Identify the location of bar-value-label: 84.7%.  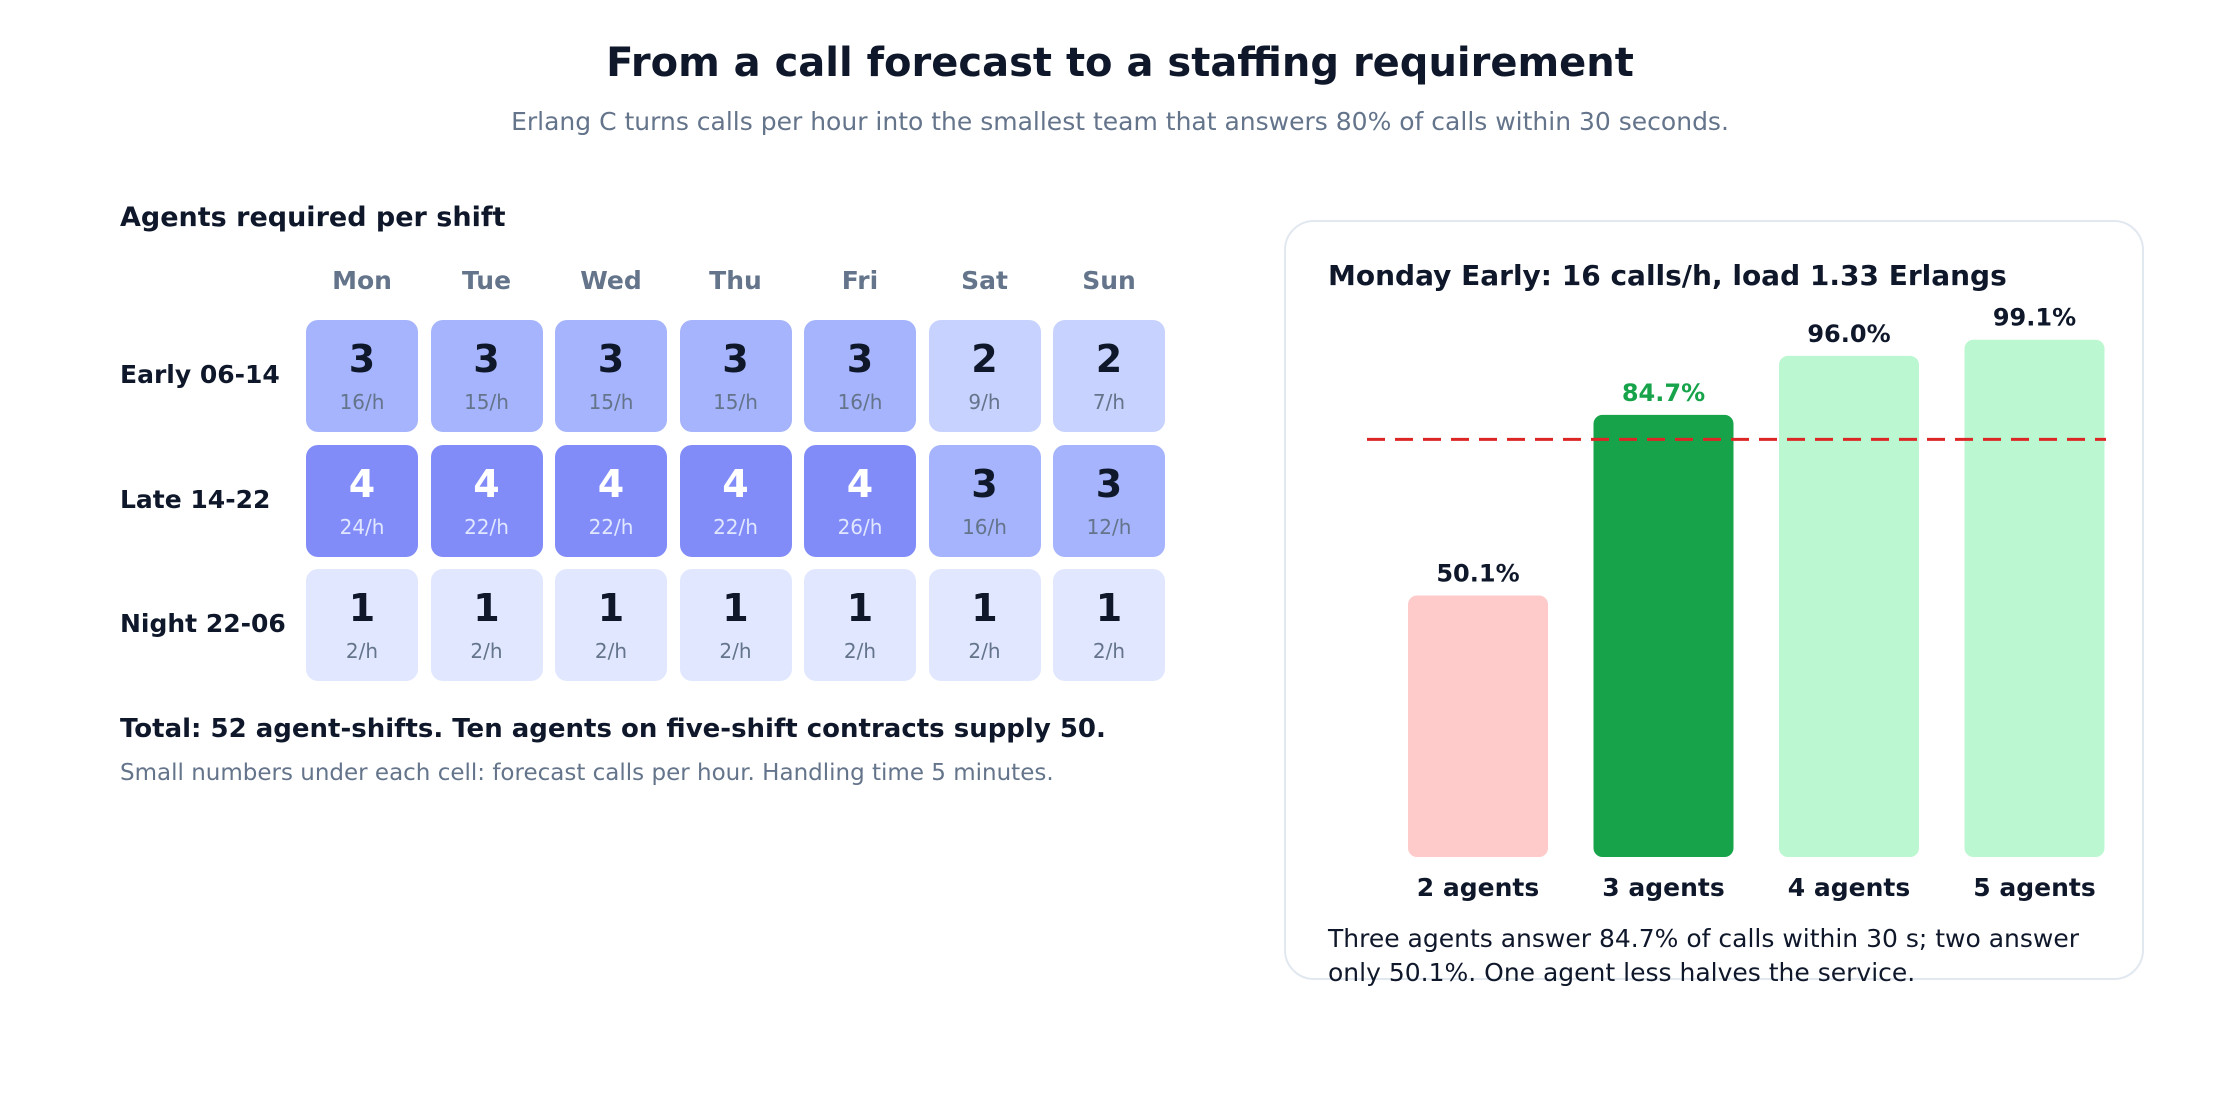
(1663, 393).